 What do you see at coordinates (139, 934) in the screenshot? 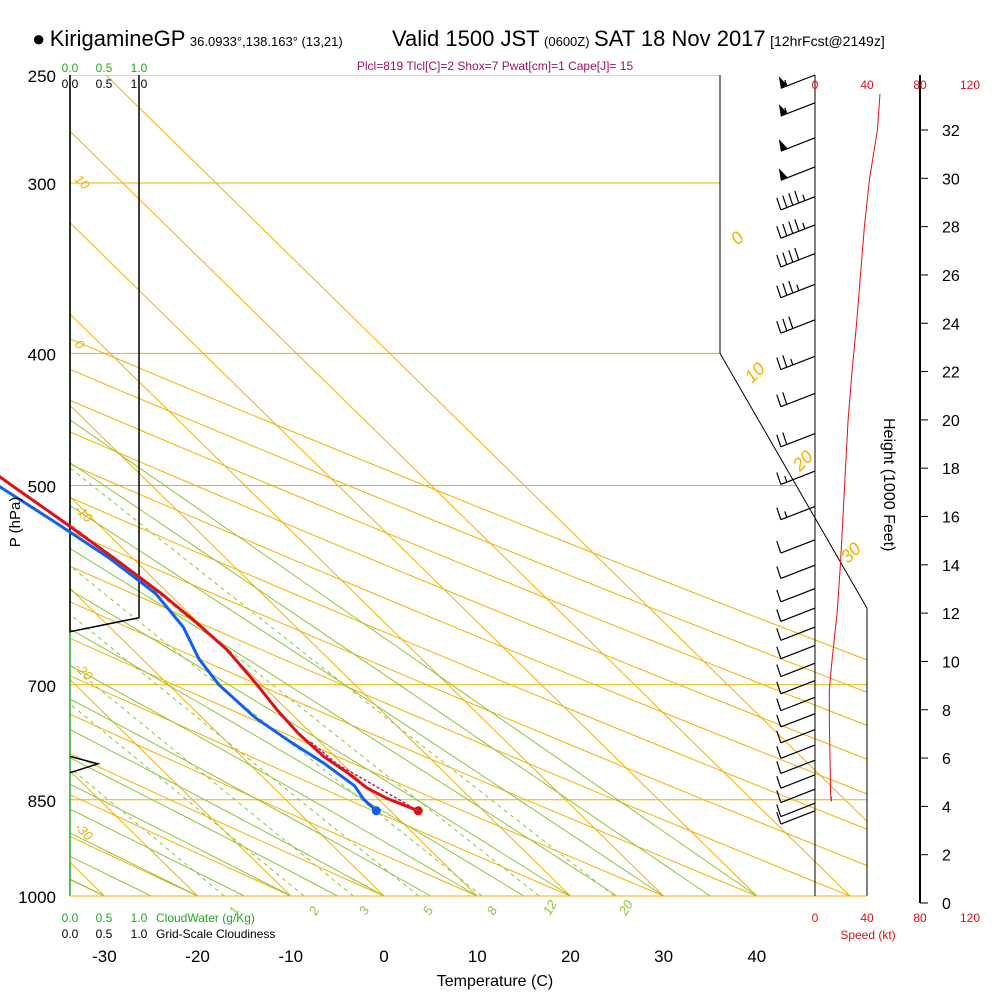
I see `cloudiness-tick-bottom: 1.0` at bounding box center [139, 934].